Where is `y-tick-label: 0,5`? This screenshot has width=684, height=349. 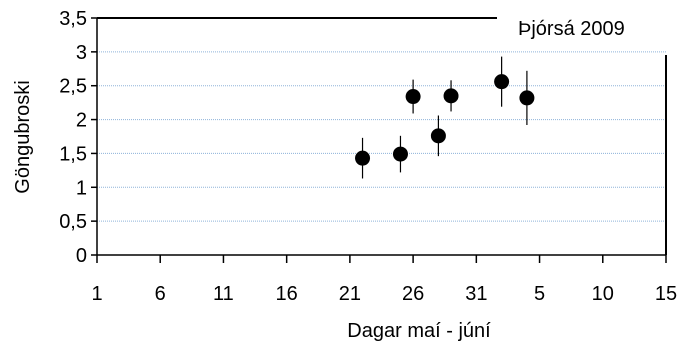 y-tick-label: 0,5 is located at coordinates (73, 222).